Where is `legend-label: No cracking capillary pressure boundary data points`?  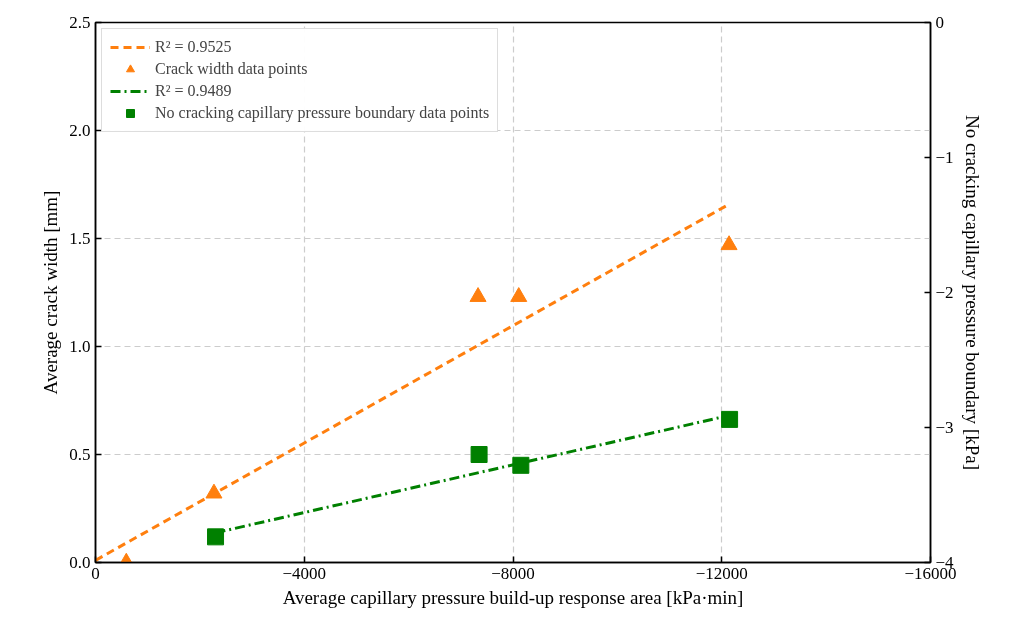
legend-label: No cracking capillary pressure boundary data points is located at coordinates (322, 113).